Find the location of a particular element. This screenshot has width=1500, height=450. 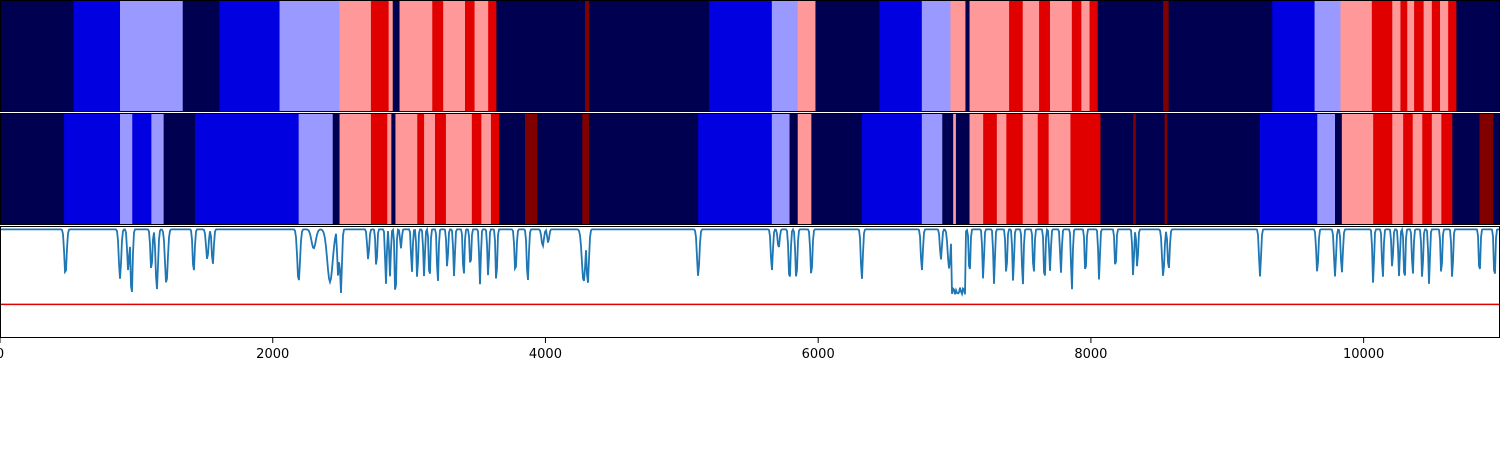

x-tick-label: 8000 is located at coordinates (1090, 354).